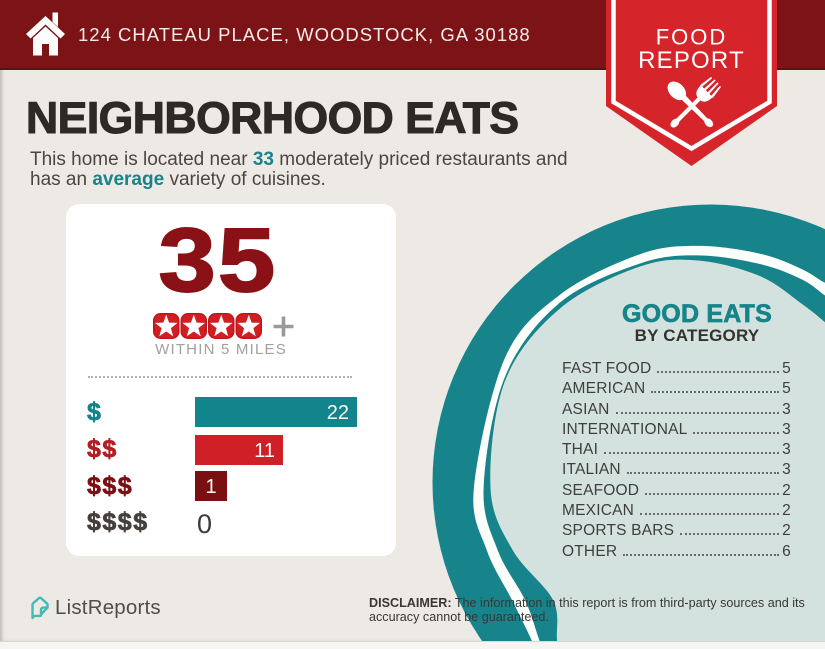 The image size is (825, 649). Describe the element at coordinates (692, 37) in the screenshot. I see `svg-text: FOOD` at that location.